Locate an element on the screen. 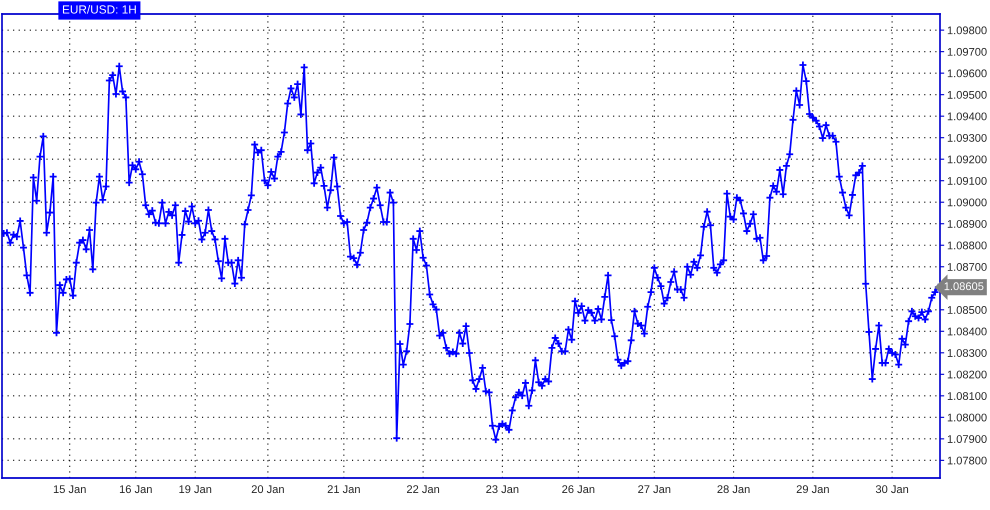 Image resolution: width=990 pixels, height=510 pixels. y-tick-label: 1.07800 is located at coordinates (967, 460).